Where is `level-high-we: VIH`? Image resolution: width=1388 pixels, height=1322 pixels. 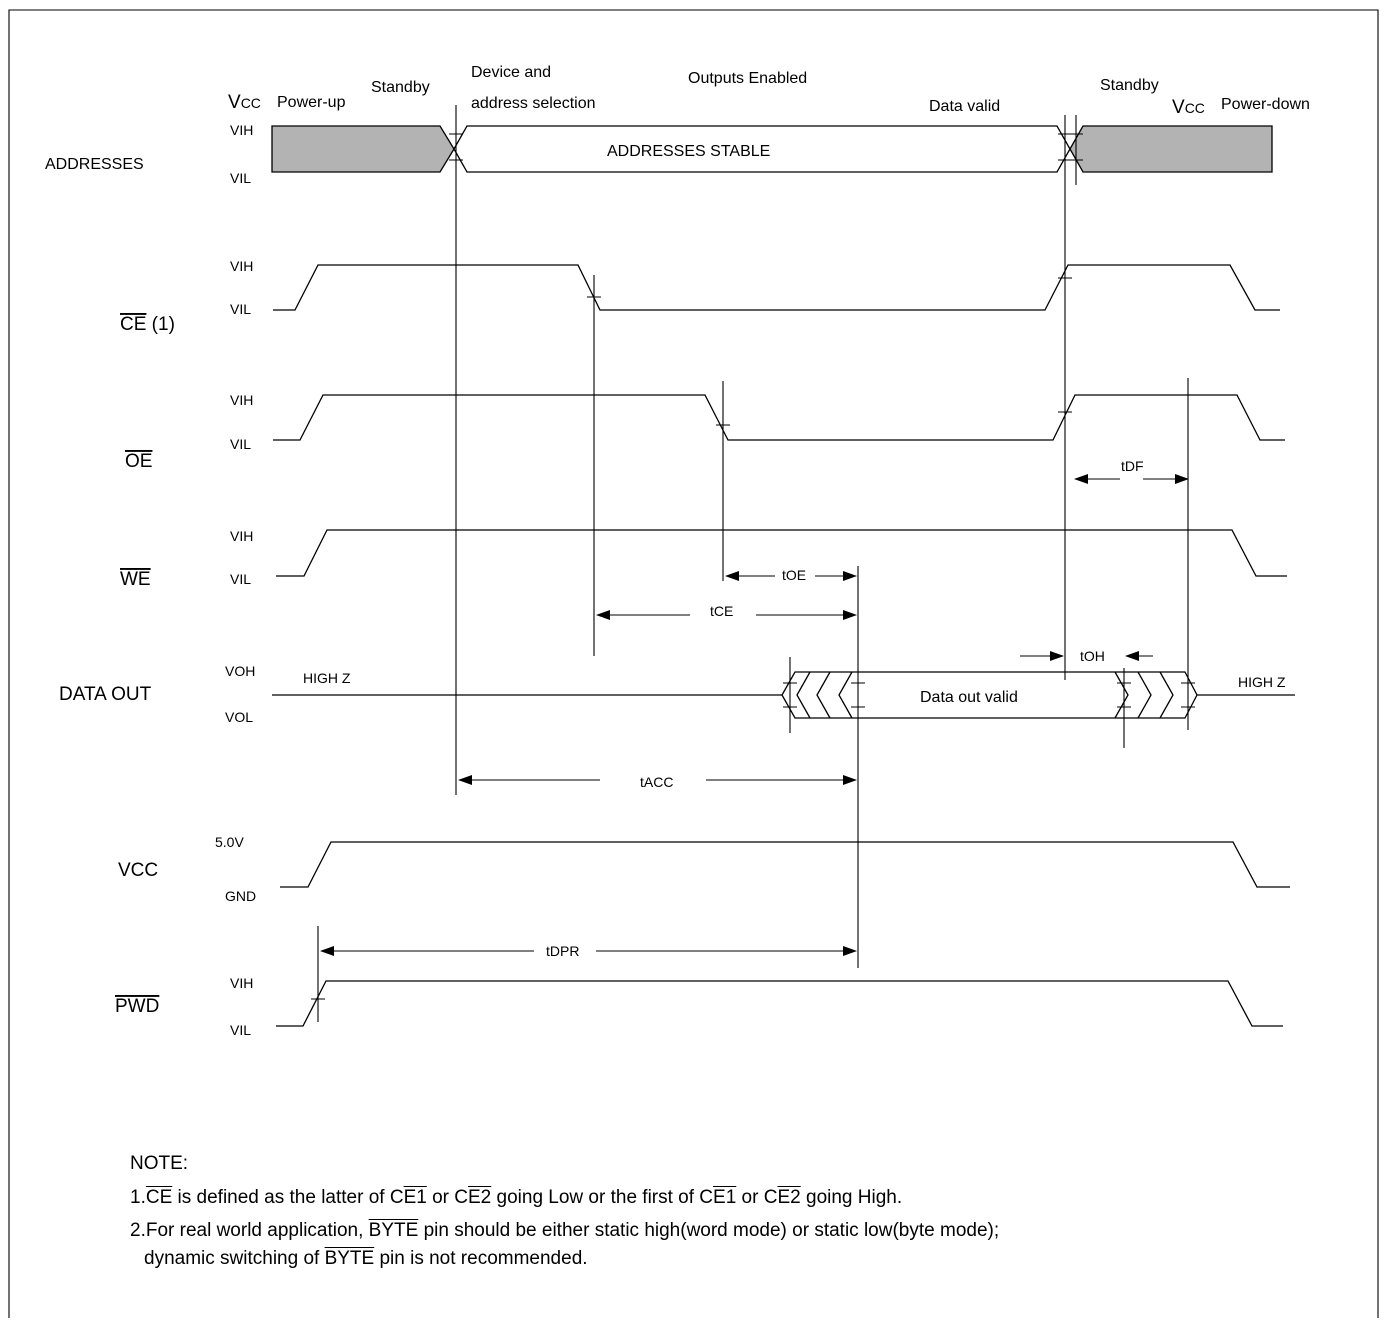 level-high-we: VIH is located at coordinates (241, 536).